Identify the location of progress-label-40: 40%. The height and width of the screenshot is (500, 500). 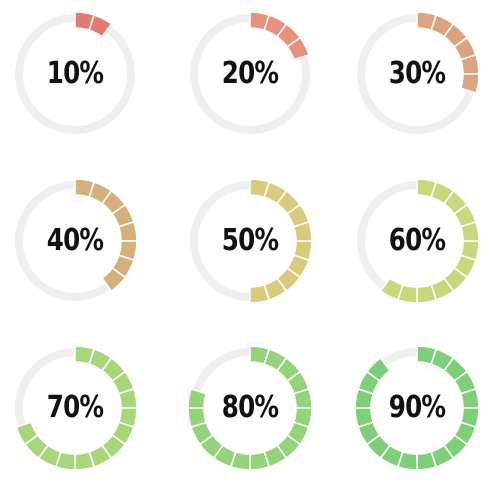
(75, 240).